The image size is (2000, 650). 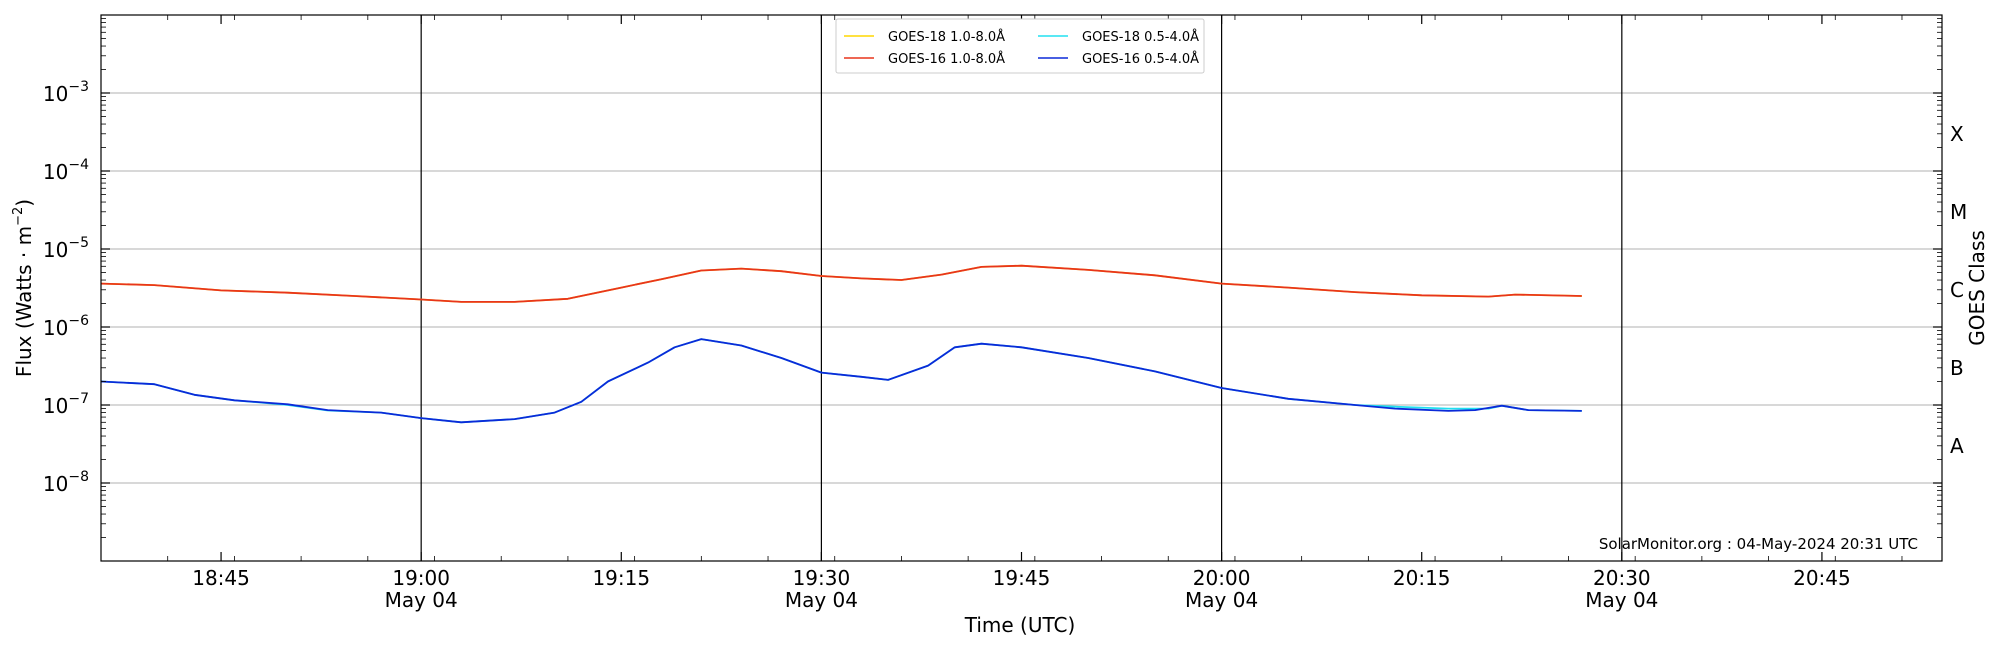 I want to click on goes-class-label: X, so click(x=1957, y=134).